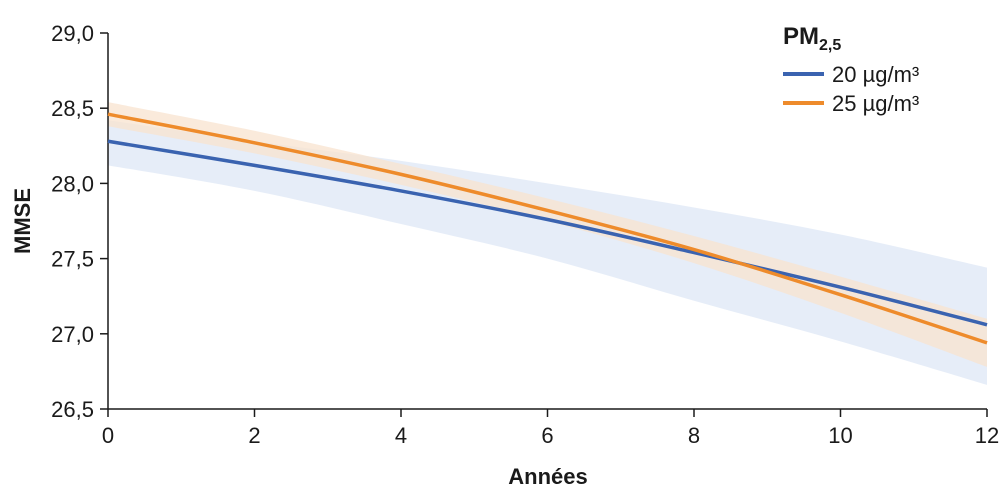 Image resolution: width=1003 pixels, height=490 pixels. I want to click on x-tick-label: 2, so click(254, 435).